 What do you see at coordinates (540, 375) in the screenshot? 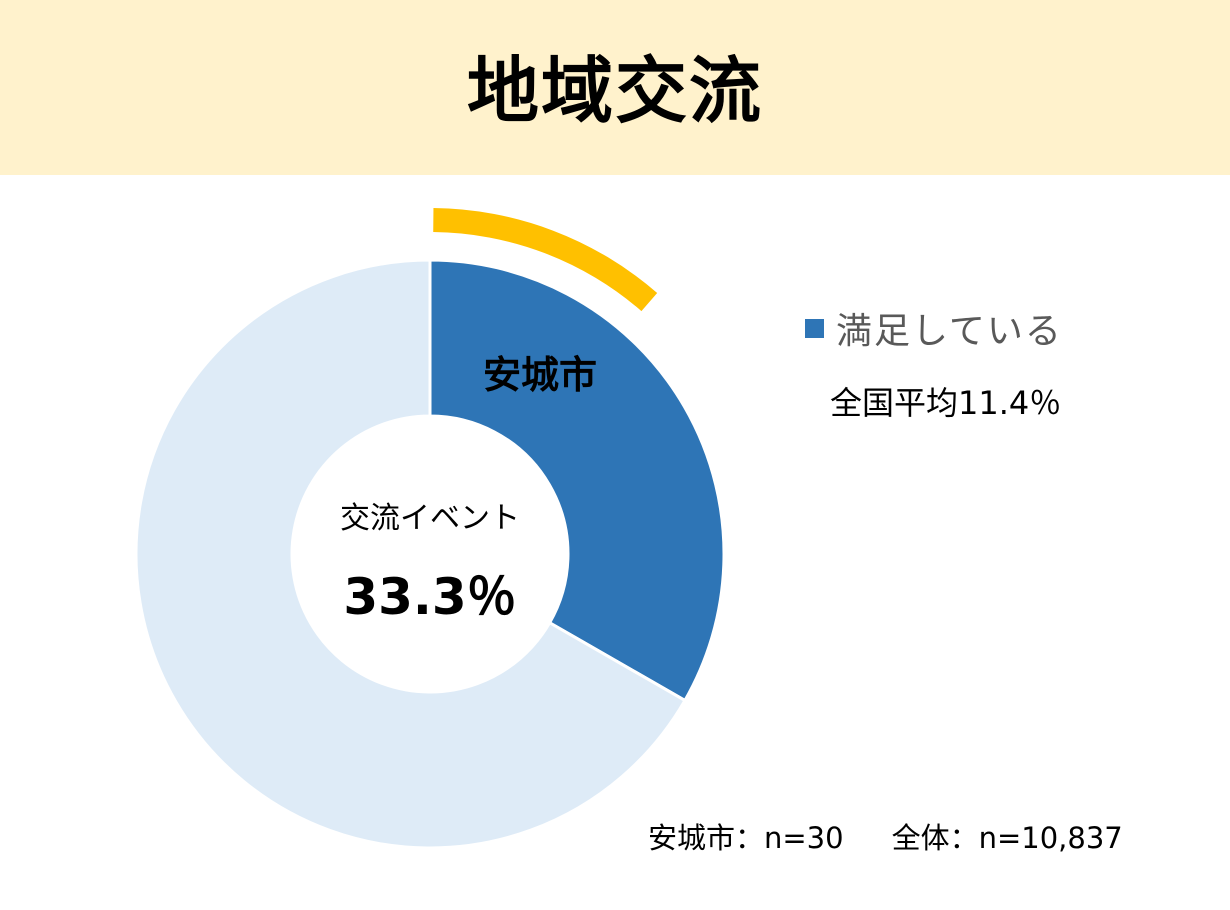
I see `segment-label-anjo: 安城市` at bounding box center [540, 375].